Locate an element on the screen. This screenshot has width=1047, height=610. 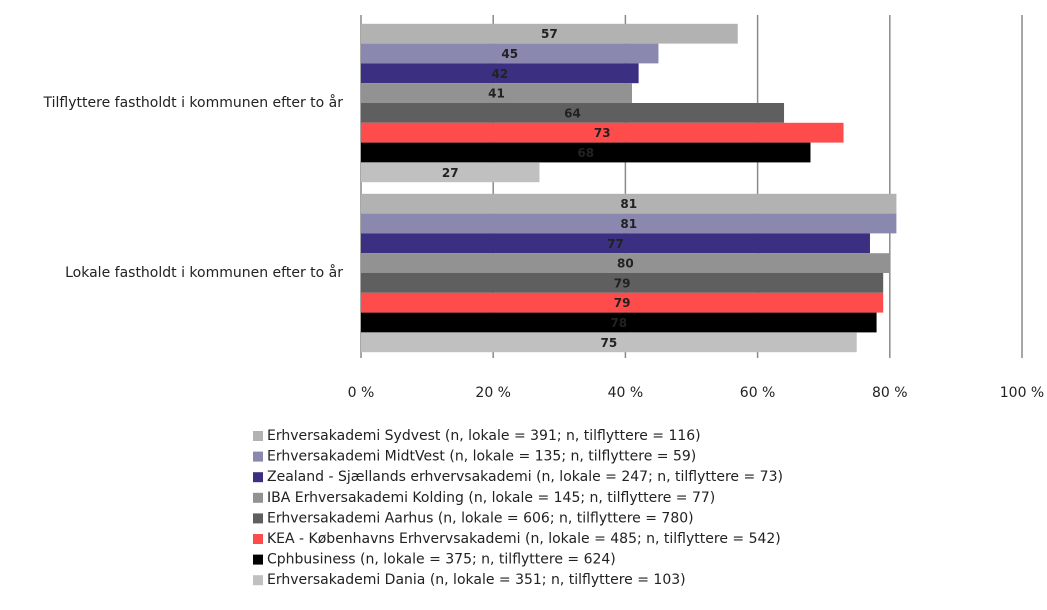
data-label: 73 is located at coordinates (602, 133).